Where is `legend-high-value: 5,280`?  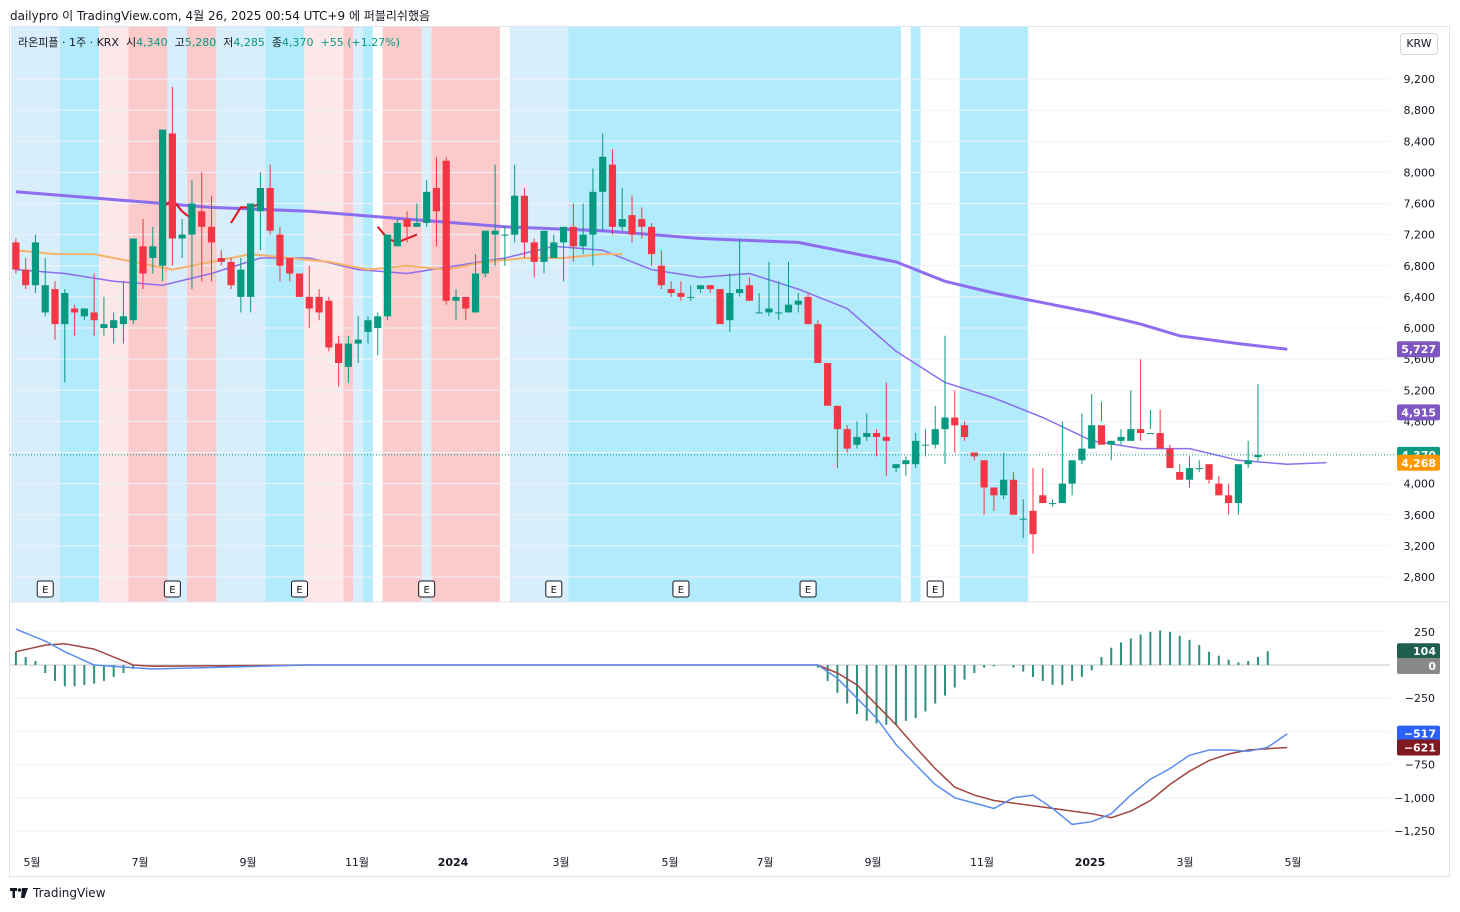
legend-high-value: 5,280 is located at coordinates (200, 42).